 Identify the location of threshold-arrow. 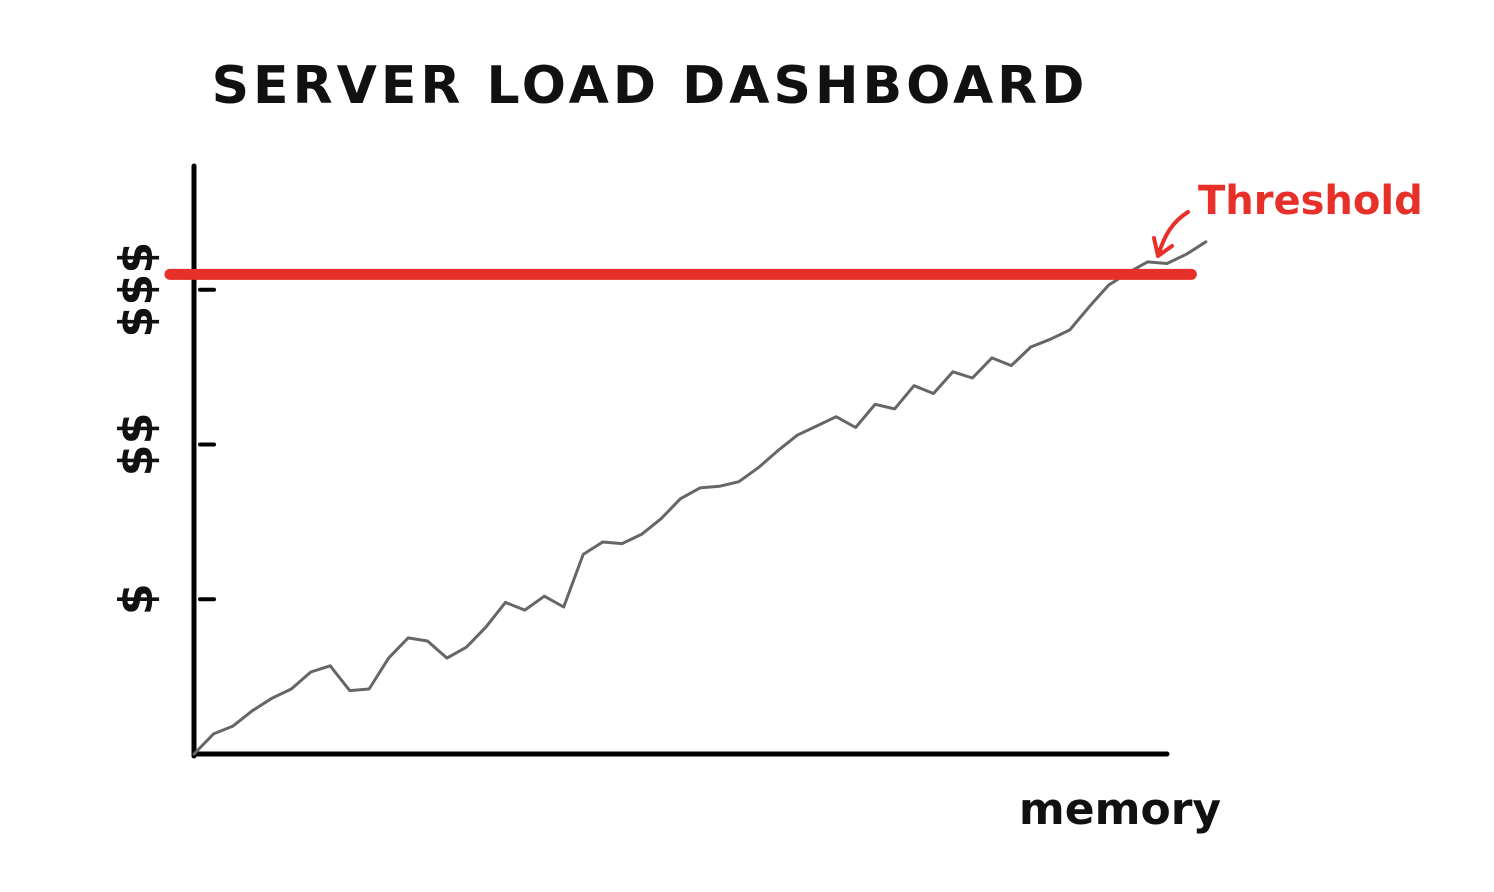
(1171, 234).